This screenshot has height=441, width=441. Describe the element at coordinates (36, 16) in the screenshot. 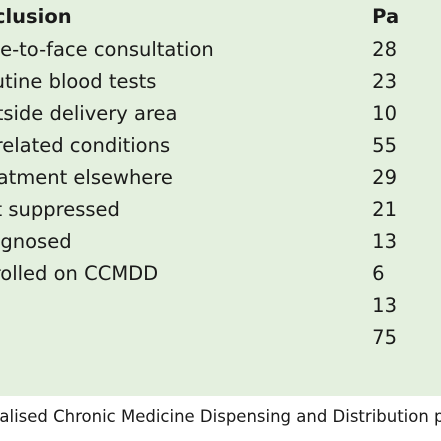

I see `header-exclusion: Exclusion` at that location.